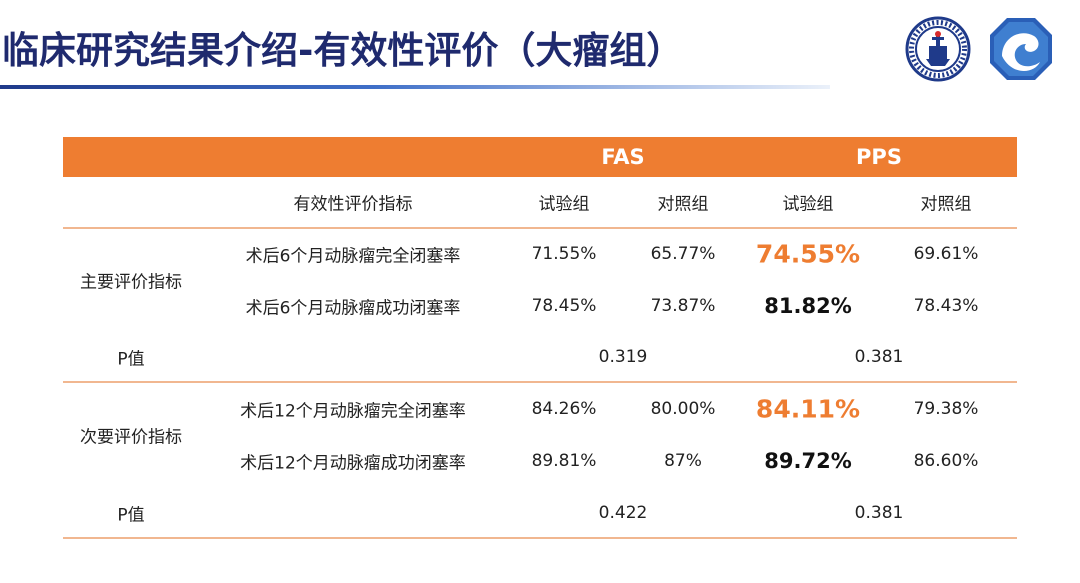 This screenshot has width=1080, height=583. I want to click on col-header-fas-control: 对照组, so click(683, 204).